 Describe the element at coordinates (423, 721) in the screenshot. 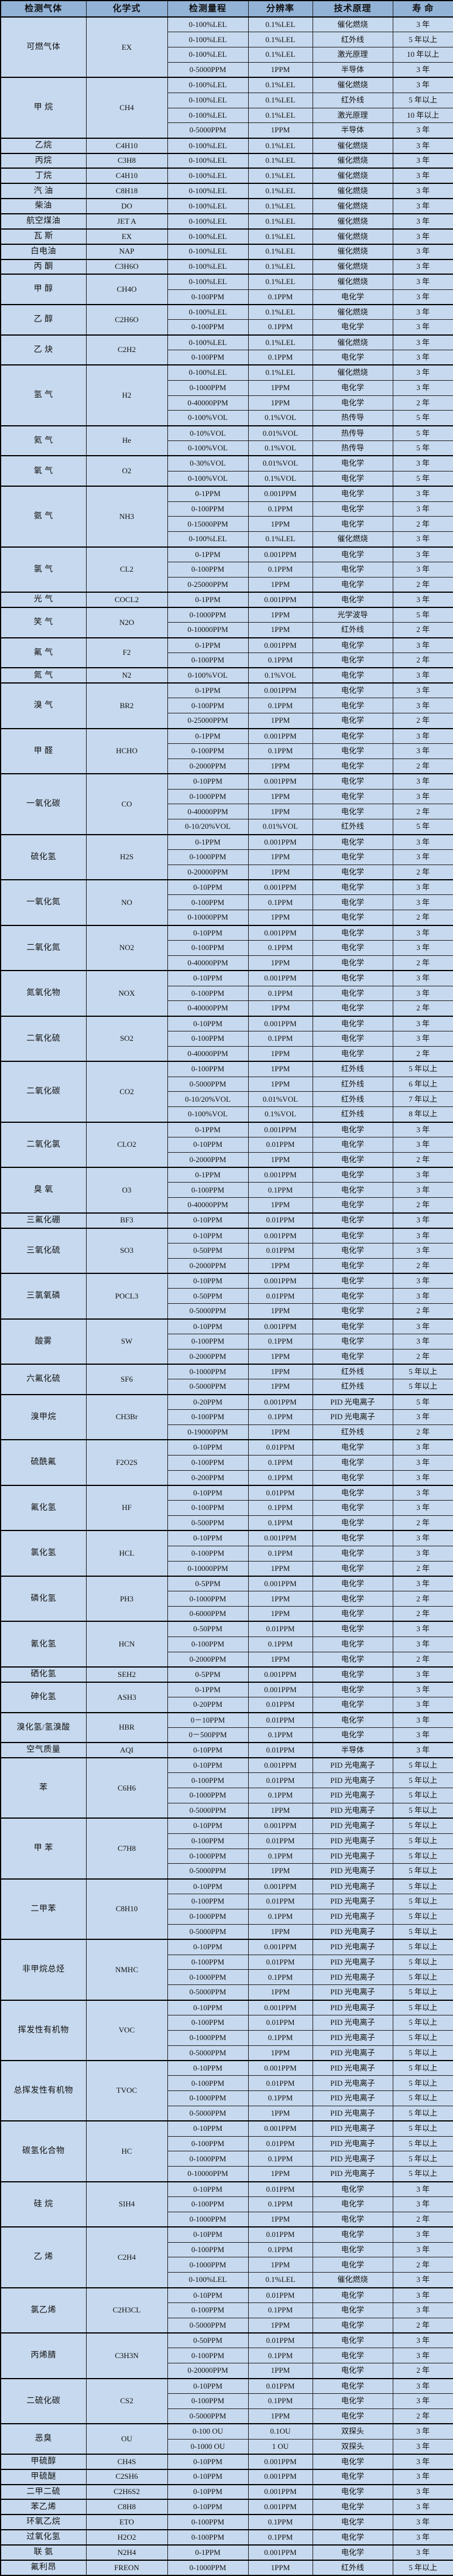

I see `lifespan-cell: 2 年` at that location.